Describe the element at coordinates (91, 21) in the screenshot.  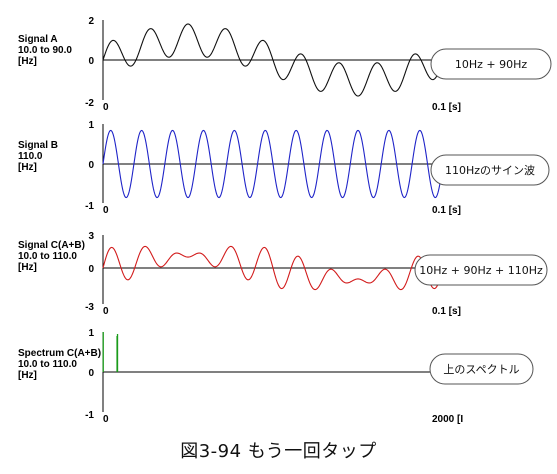
I see `y-tick-label: 2` at that location.